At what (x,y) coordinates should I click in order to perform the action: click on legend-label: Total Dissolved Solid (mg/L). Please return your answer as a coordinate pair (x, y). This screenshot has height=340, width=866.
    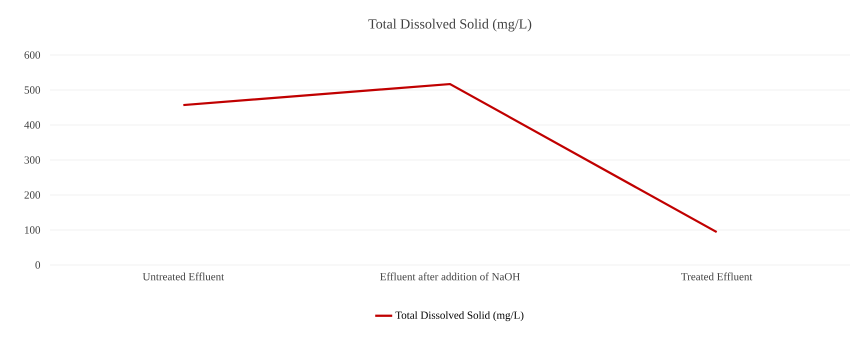
    Looking at the image, I should click on (460, 316).